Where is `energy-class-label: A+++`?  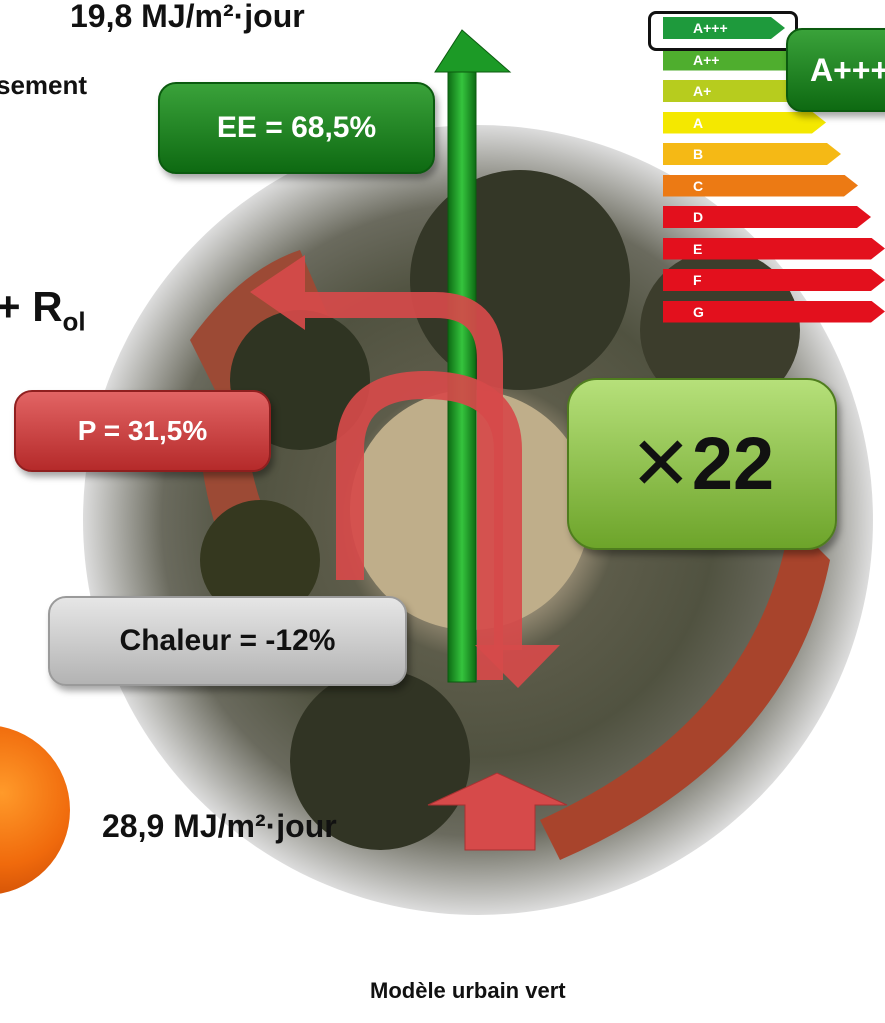 energy-class-label: A+++ is located at coordinates (710, 28).